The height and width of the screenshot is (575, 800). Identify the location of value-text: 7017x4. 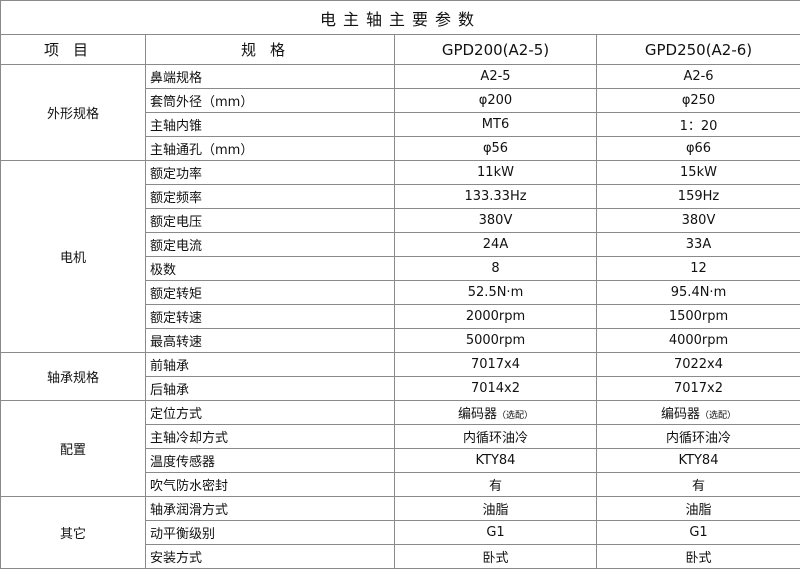
(495, 364).